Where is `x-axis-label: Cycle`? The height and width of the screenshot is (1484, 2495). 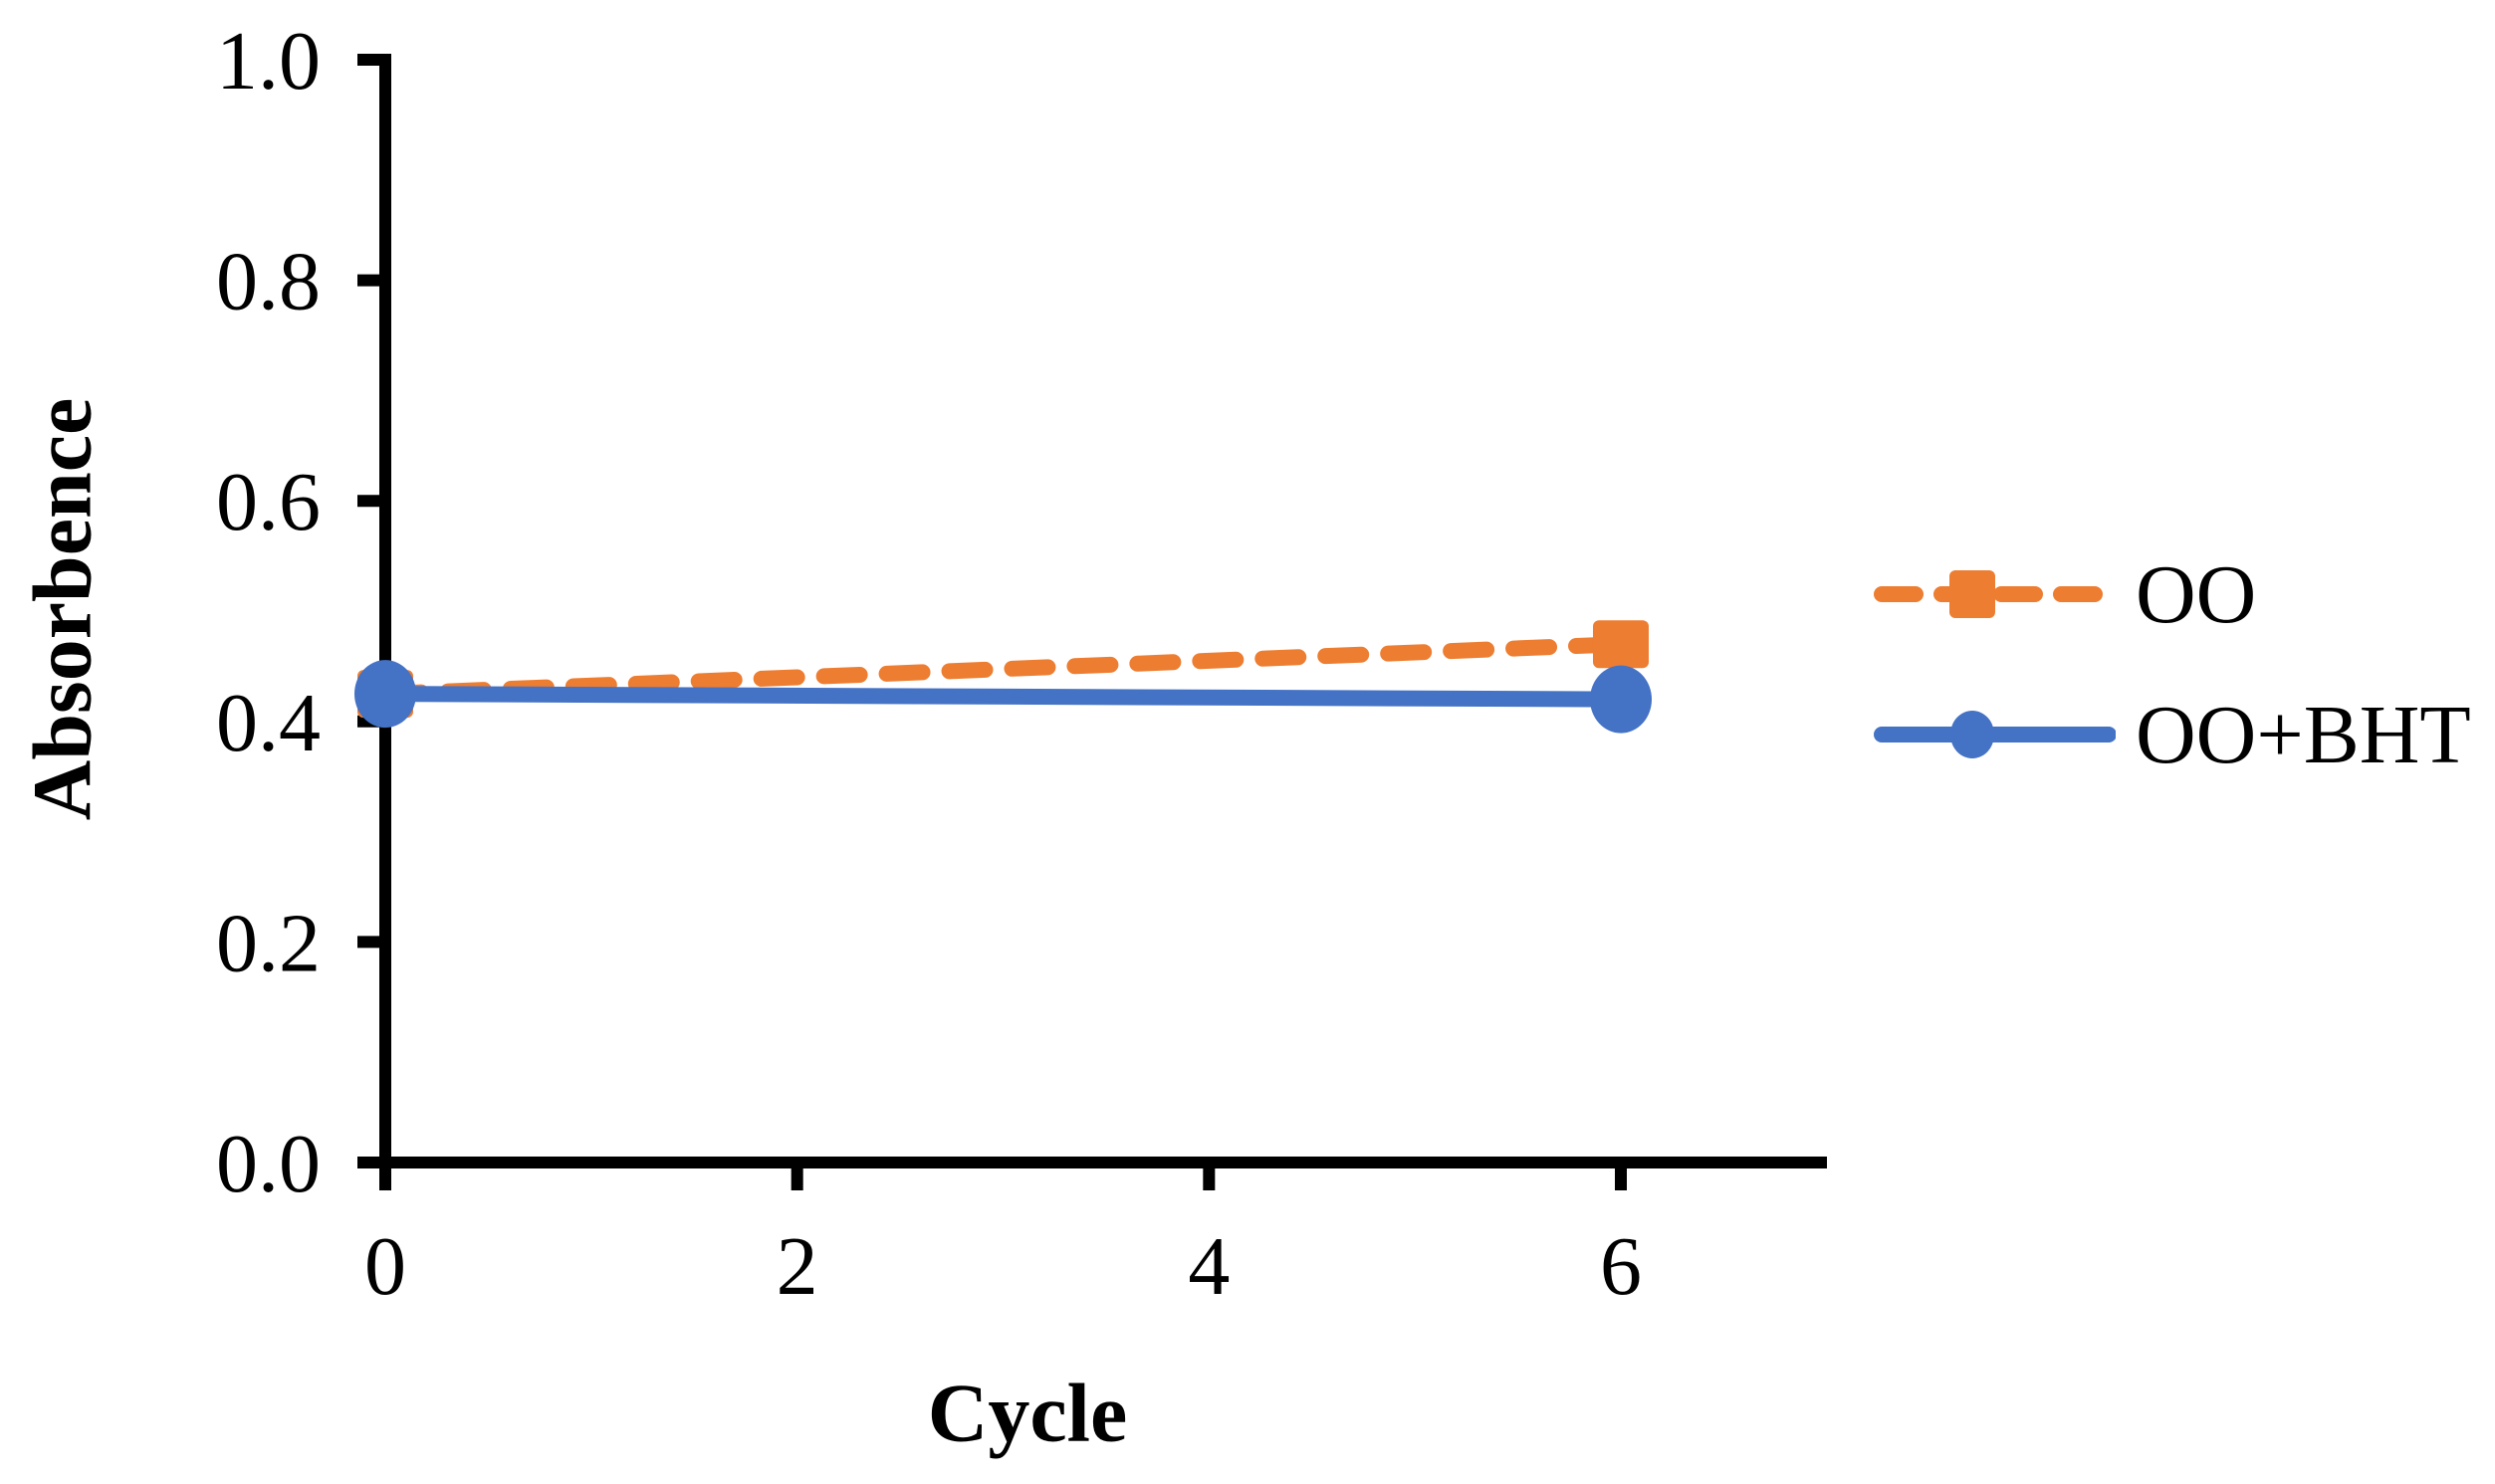
x-axis-label: Cycle is located at coordinates (1027, 1413).